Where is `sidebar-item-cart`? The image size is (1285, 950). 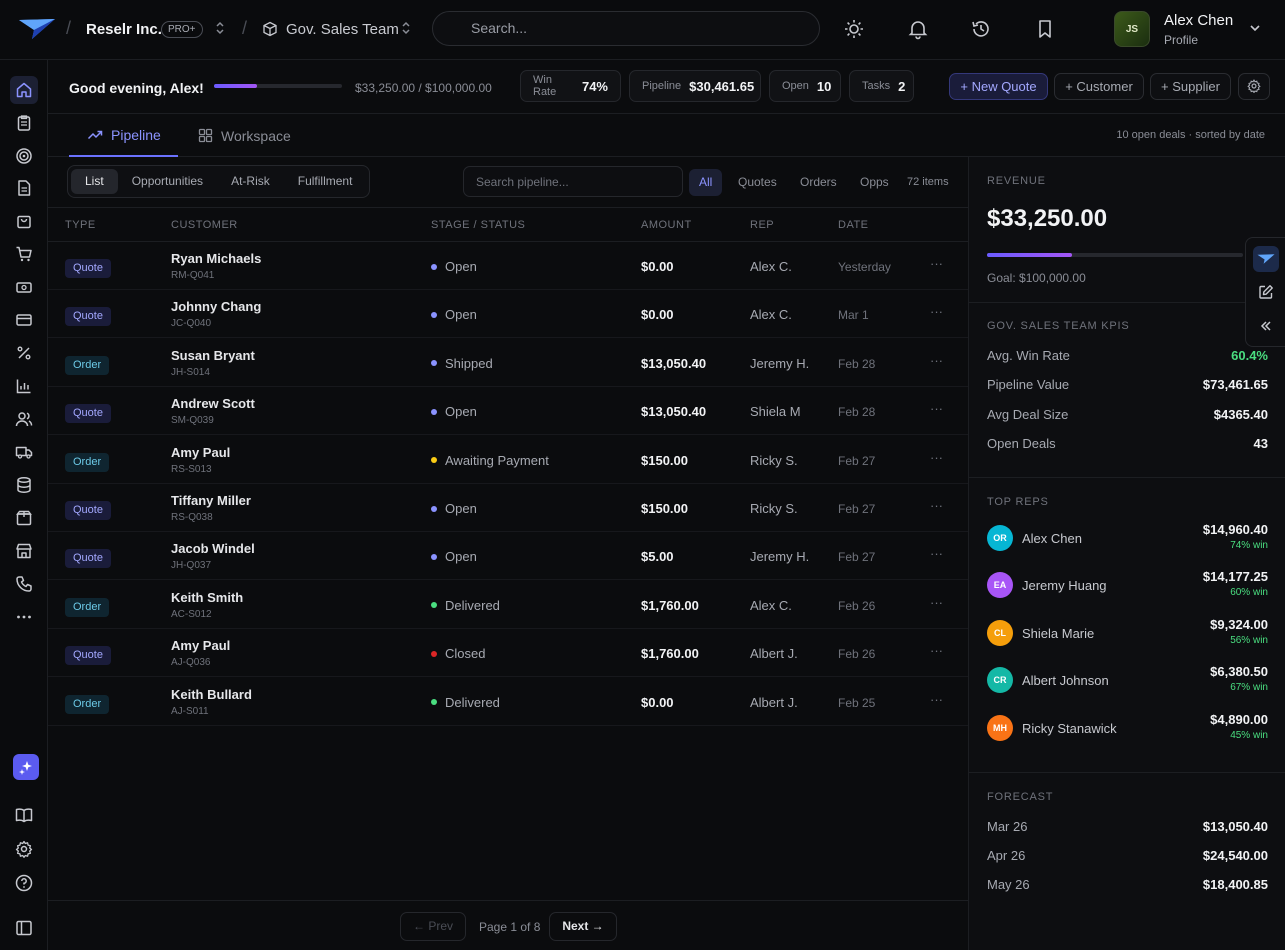
sidebar-item-cart is located at coordinates (24, 254).